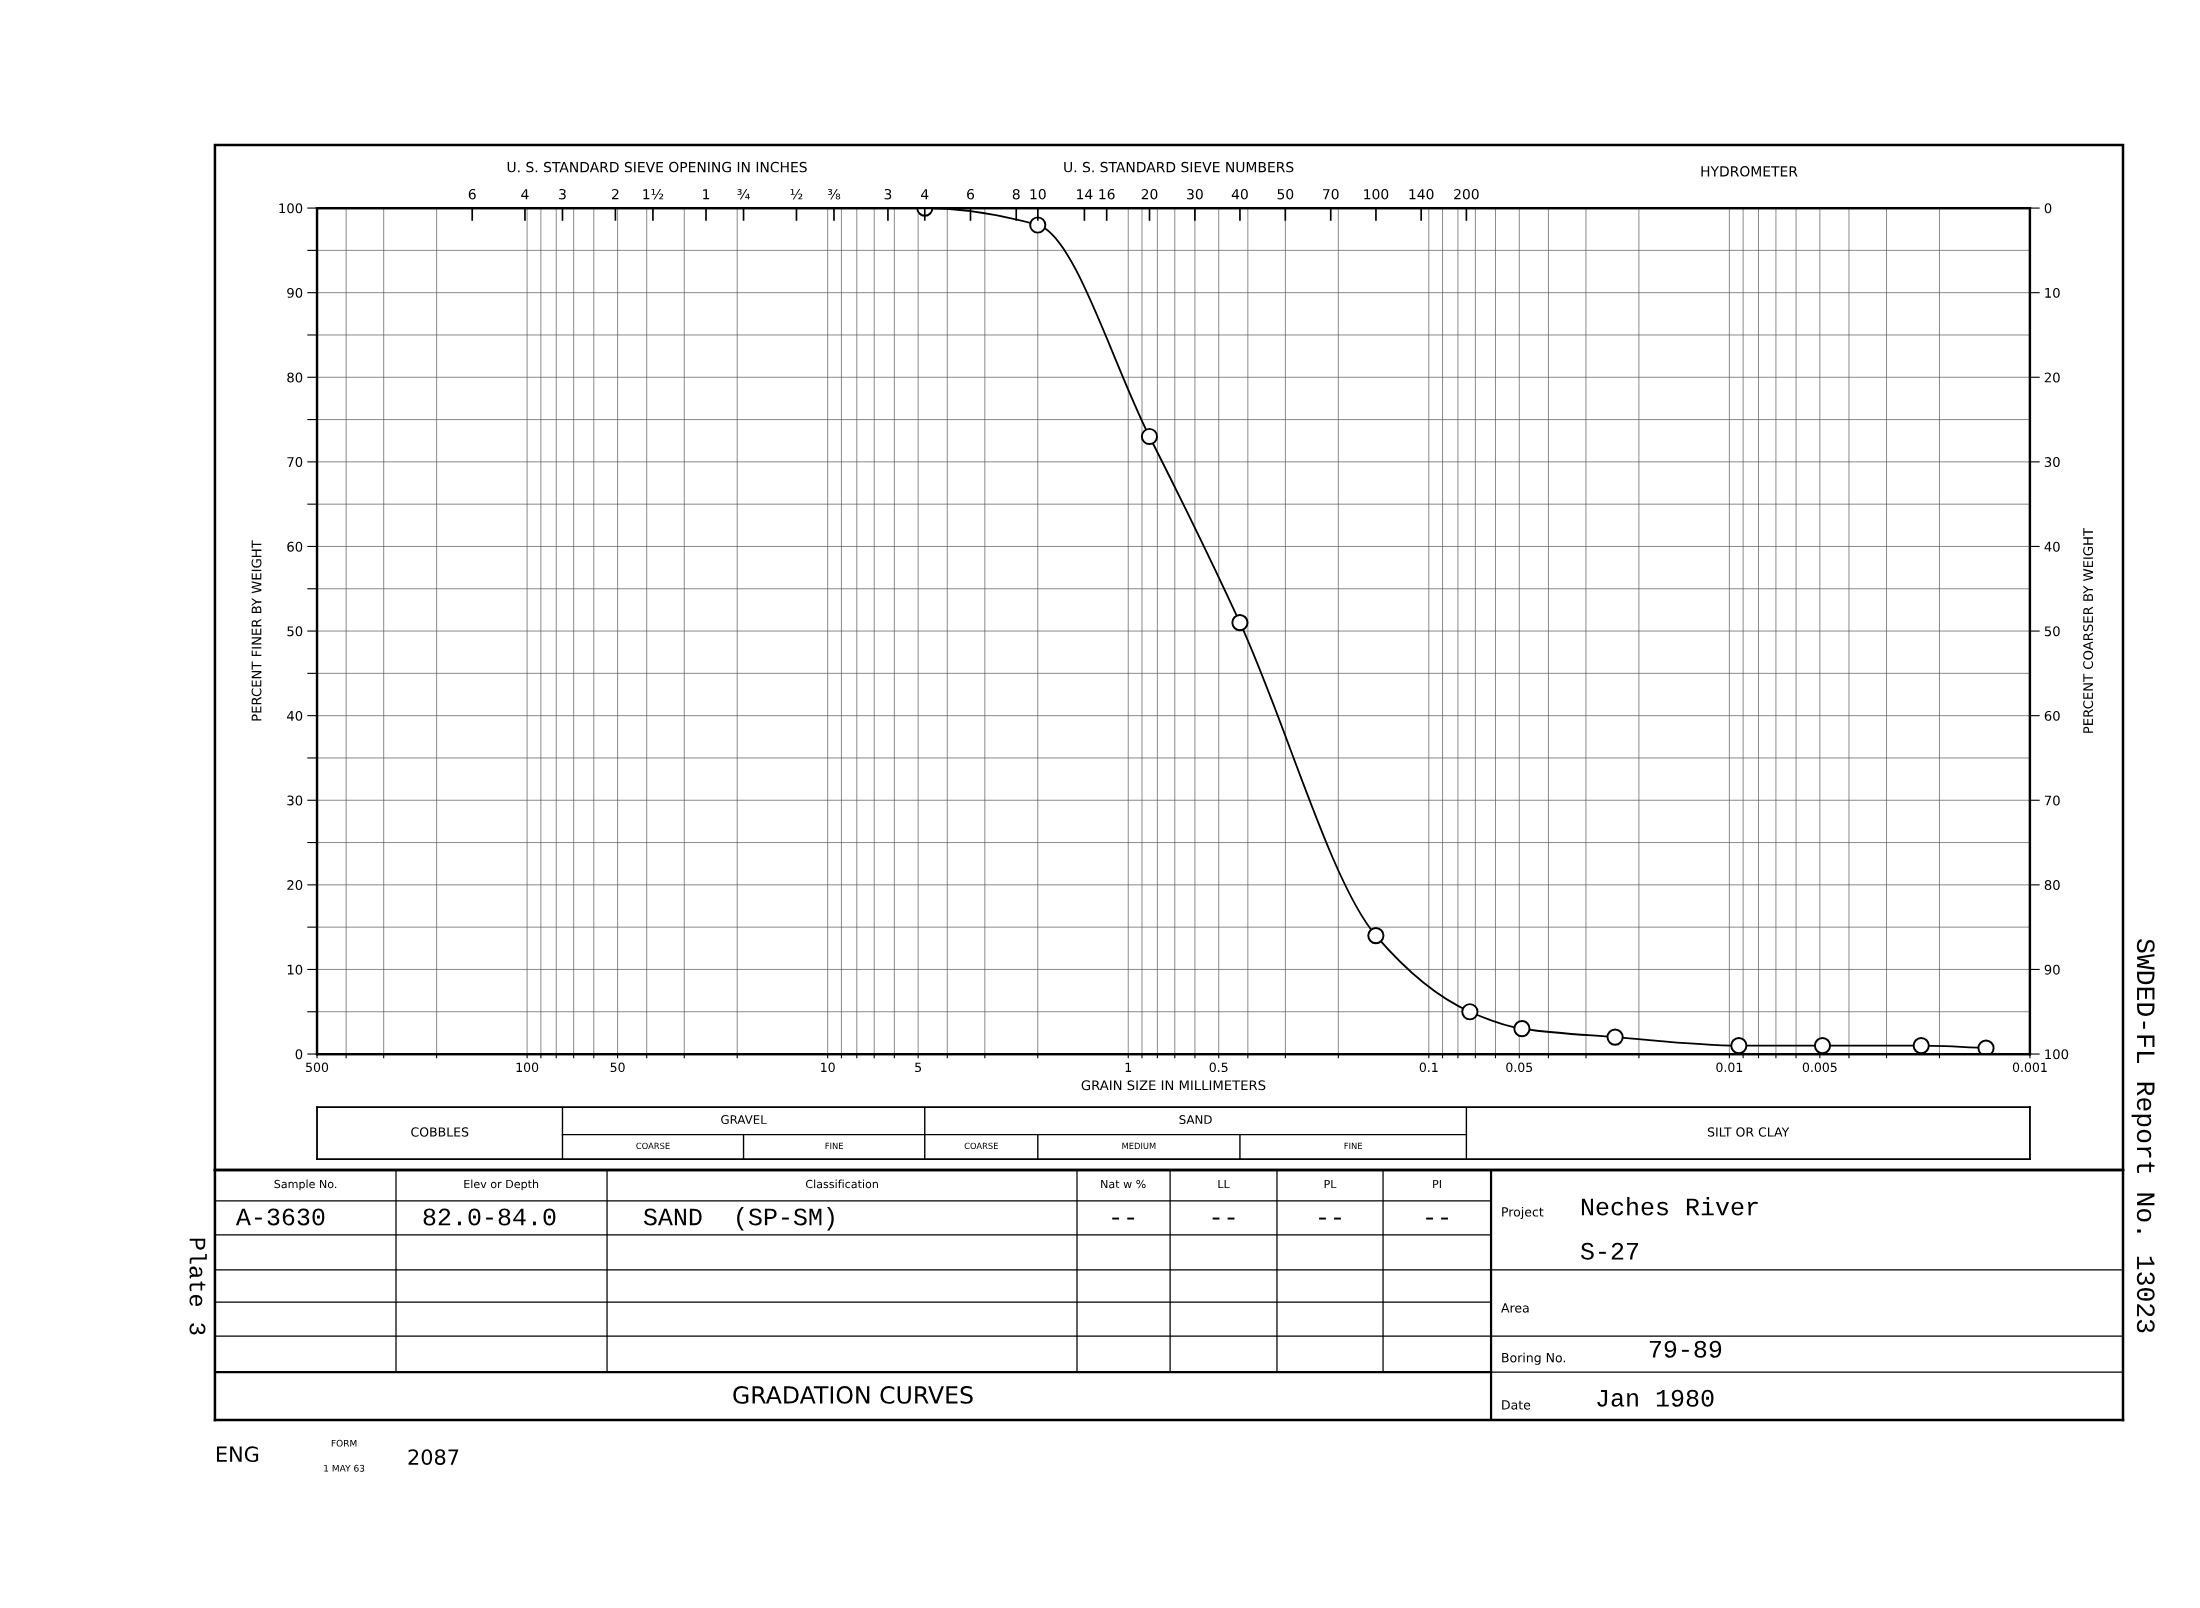  What do you see at coordinates (198, 1286) in the screenshot?
I see `text: Plate 3` at bounding box center [198, 1286].